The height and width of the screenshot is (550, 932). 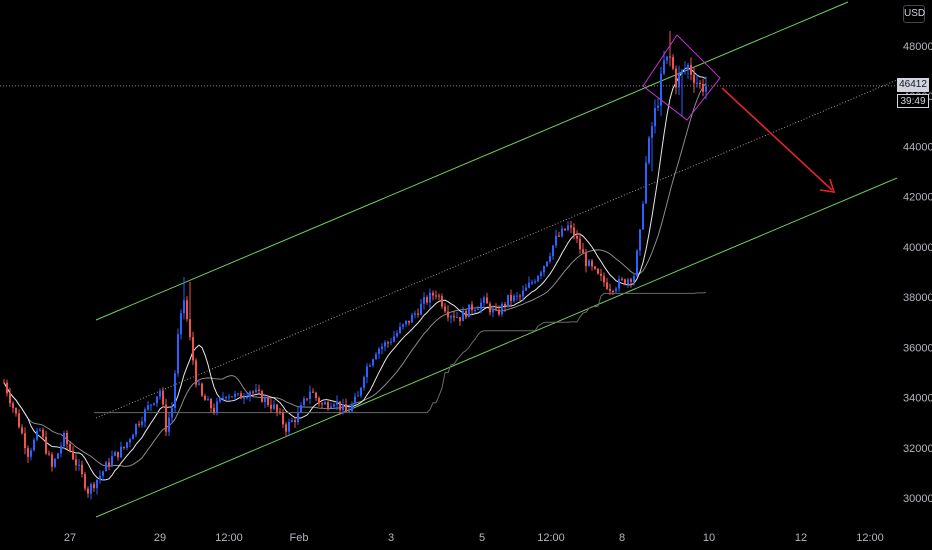 I want to click on currency-button: USD, so click(x=914, y=14).